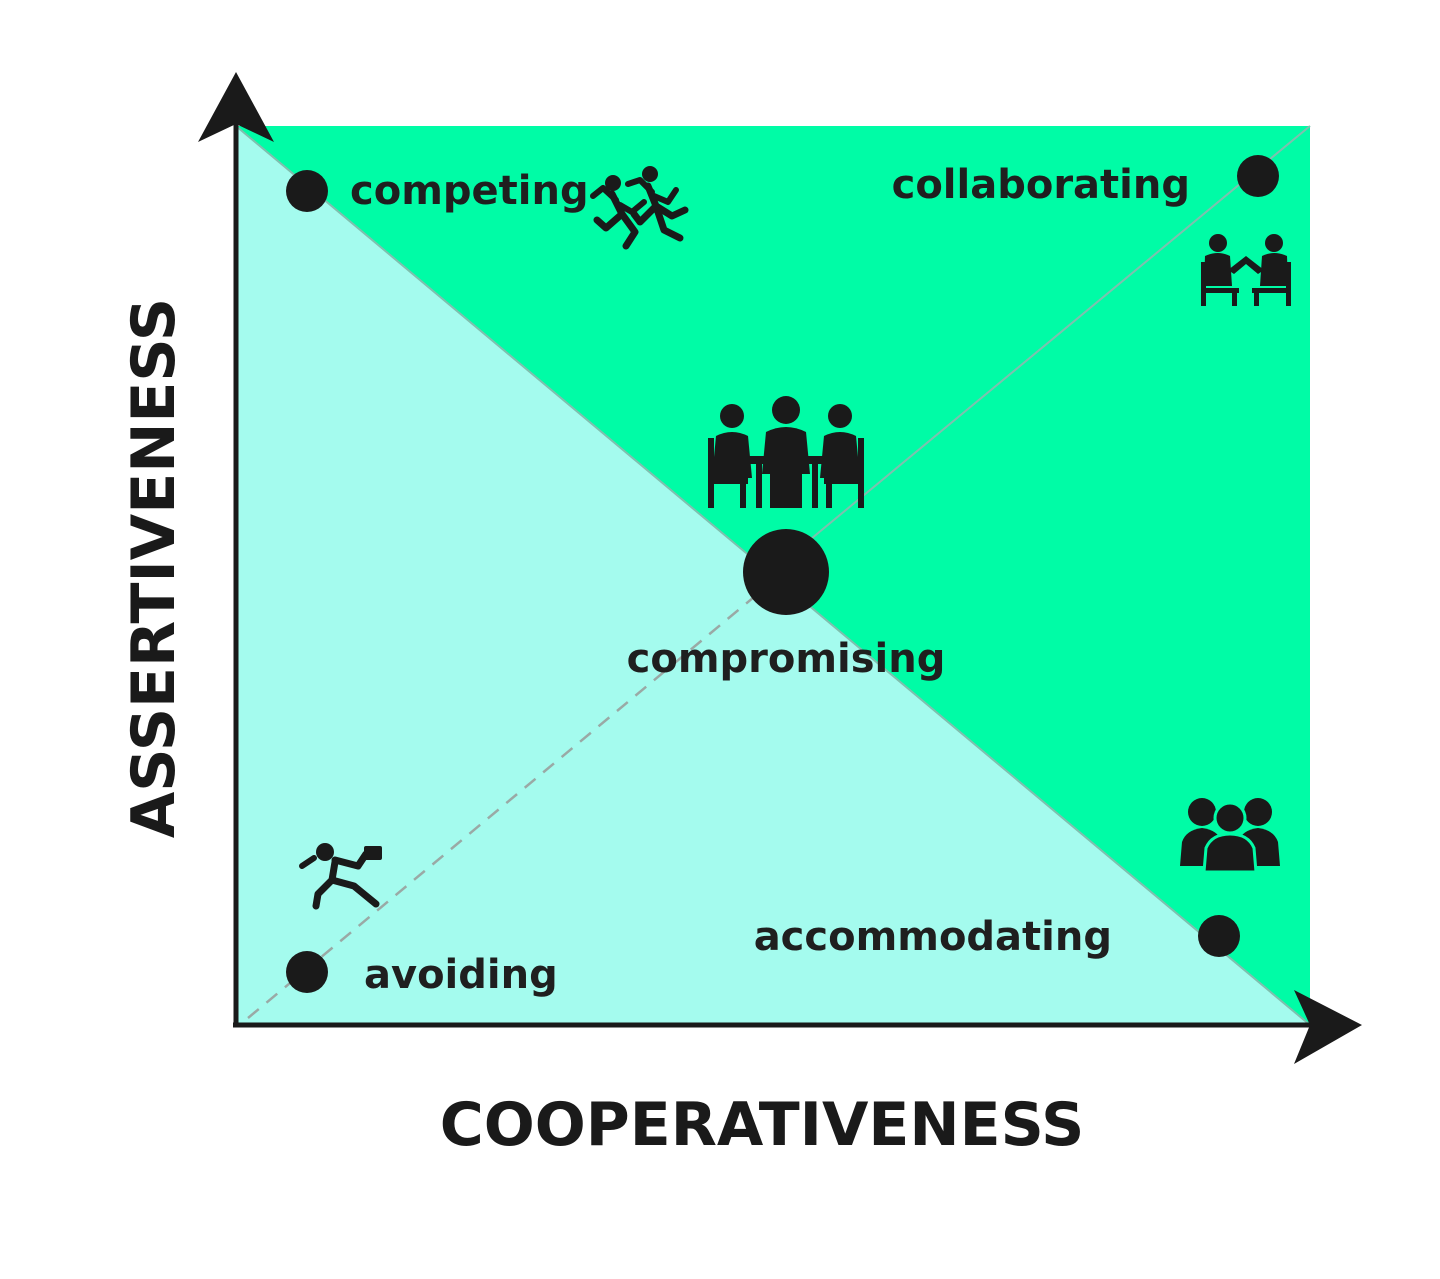 This screenshot has height=1279, width=1440. I want to click on runners-icon, so click(639, 208).